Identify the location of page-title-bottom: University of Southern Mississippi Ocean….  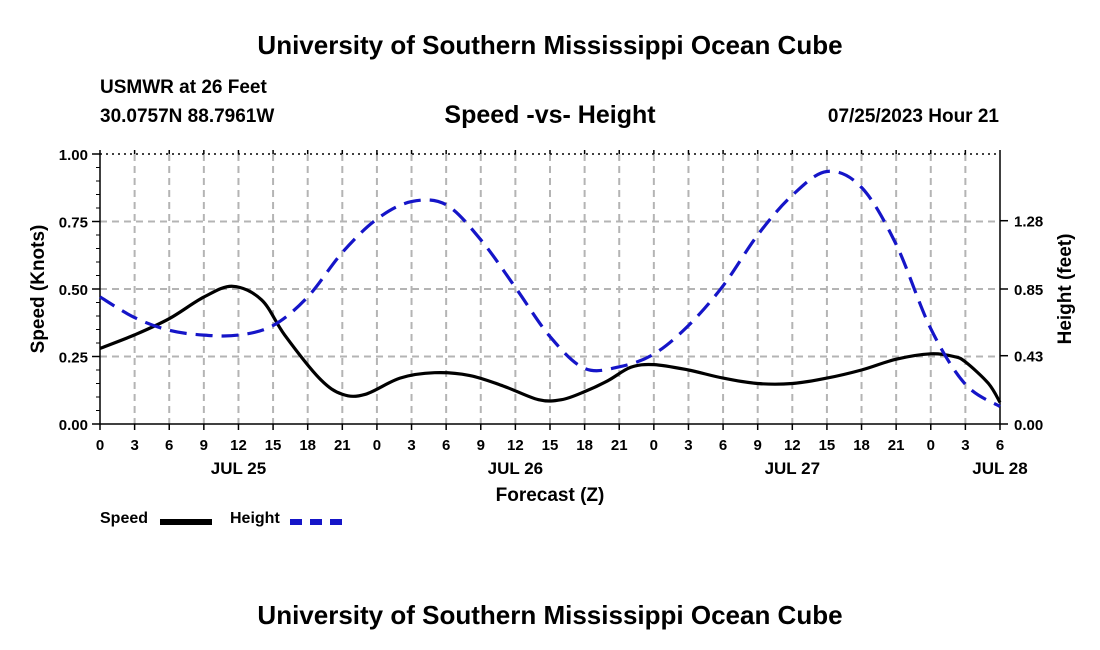
(550, 615).